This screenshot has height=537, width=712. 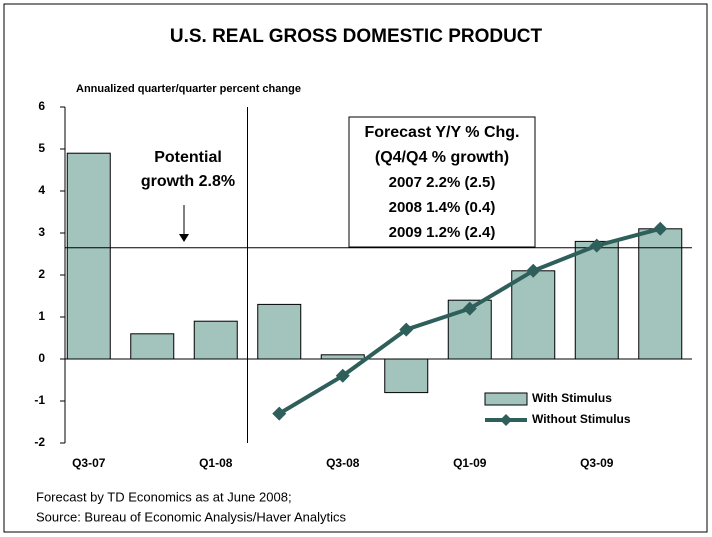 I want to click on annotation: 2007 2.2% (2.5), so click(x=442, y=182).